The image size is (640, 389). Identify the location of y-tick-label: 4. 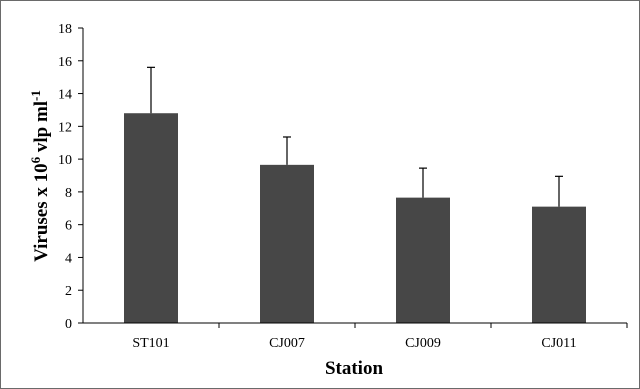
(68, 258).